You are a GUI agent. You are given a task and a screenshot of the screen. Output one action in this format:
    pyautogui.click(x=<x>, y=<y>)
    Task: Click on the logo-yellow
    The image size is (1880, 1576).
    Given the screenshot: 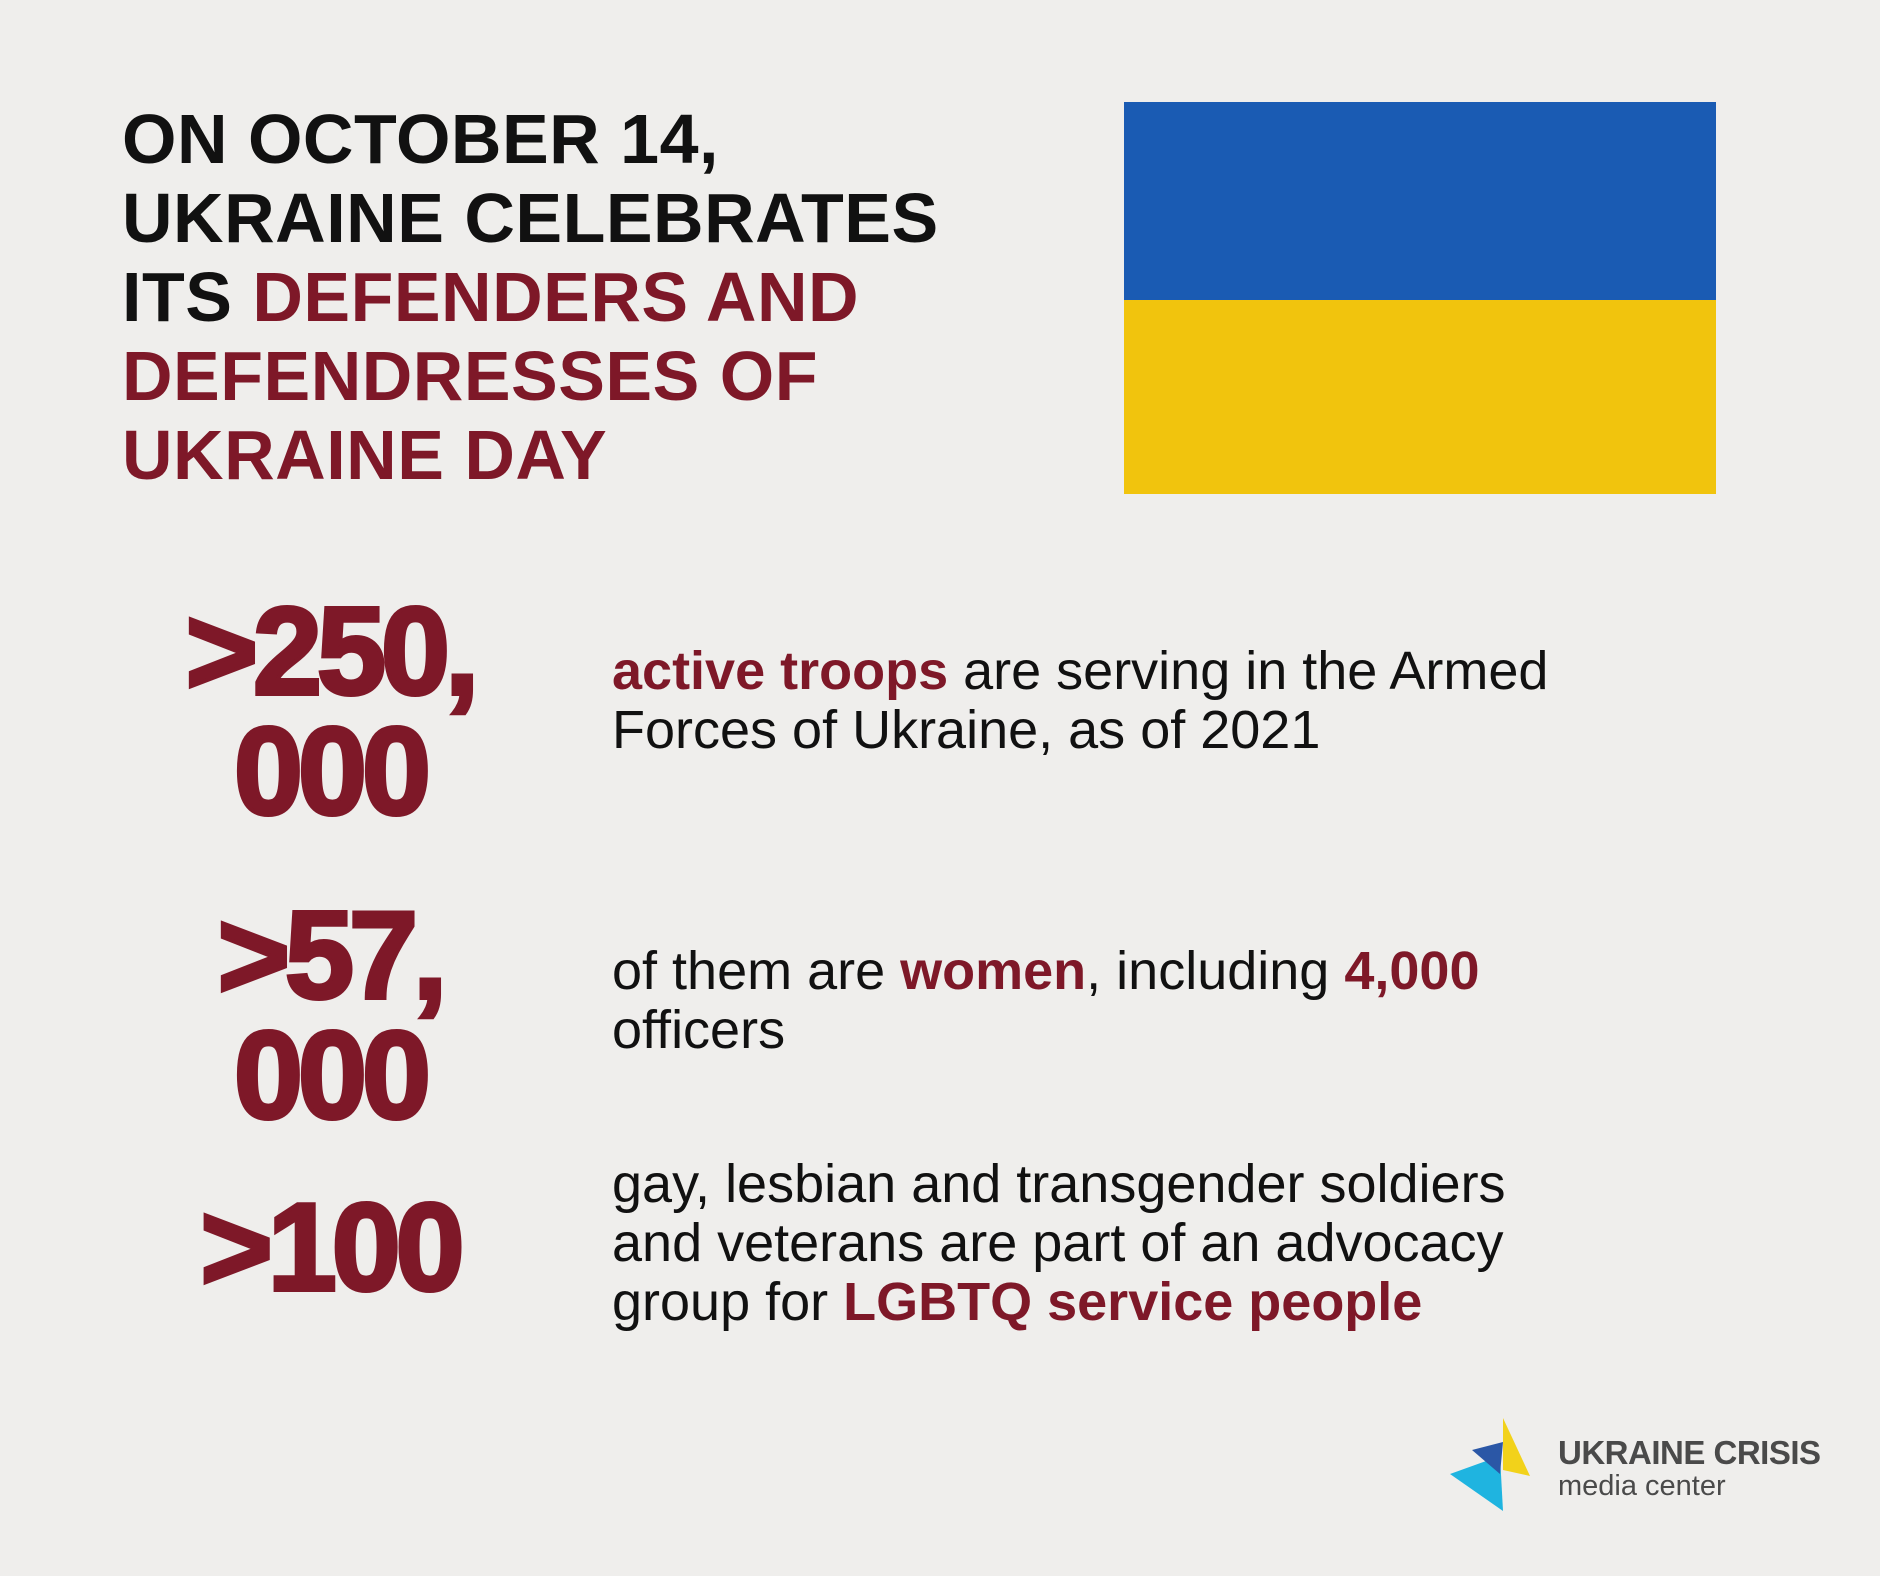 What is the action you would take?
    pyautogui.click(x=1516, y=1447)
    